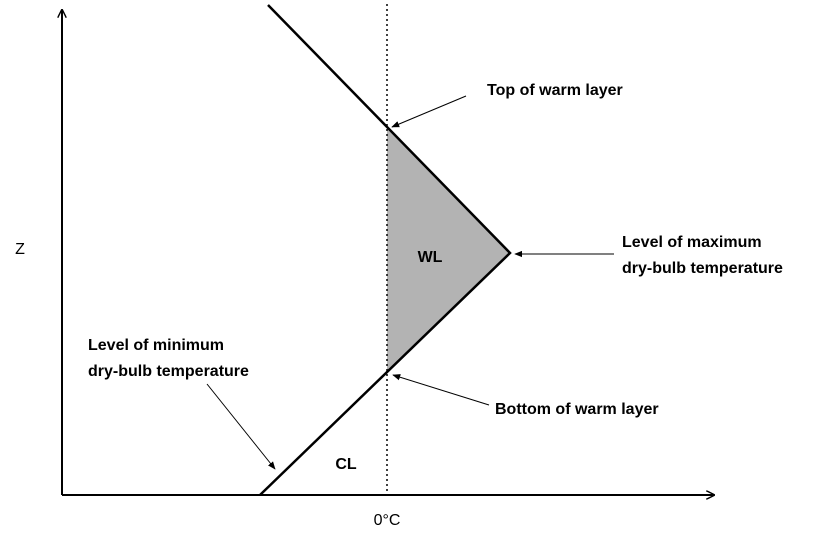 This screenshot has width=837, height=533. What do you see at coordinates (555, 90) in the screenshot?
I see `annotation: Top of warm layer` at bounding box center [555, 90].